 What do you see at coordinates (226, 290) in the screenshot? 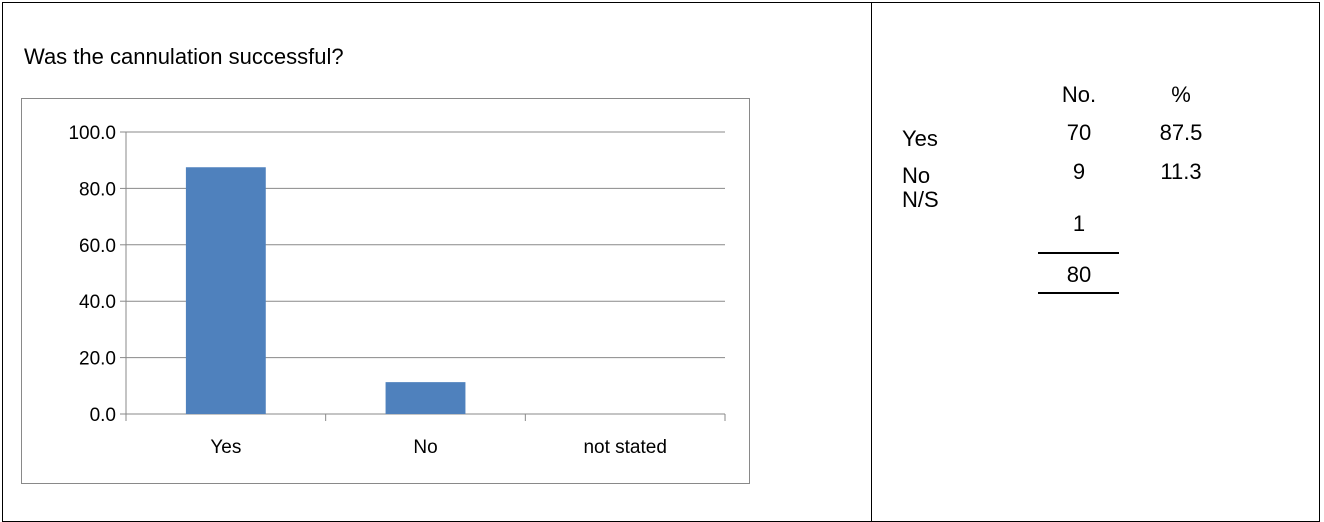
I see `bar-yes` at bounding box center [226, 290].